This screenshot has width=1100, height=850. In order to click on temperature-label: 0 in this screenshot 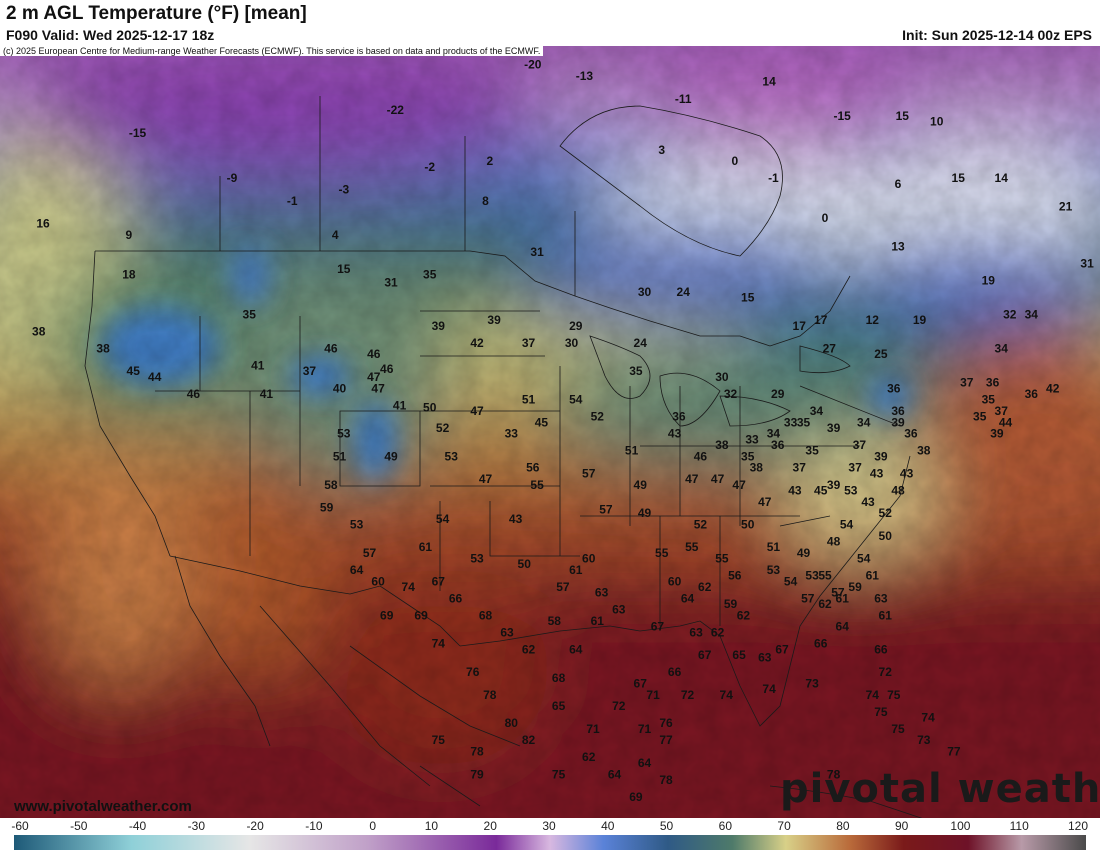, I will do `click(734, 161)`.